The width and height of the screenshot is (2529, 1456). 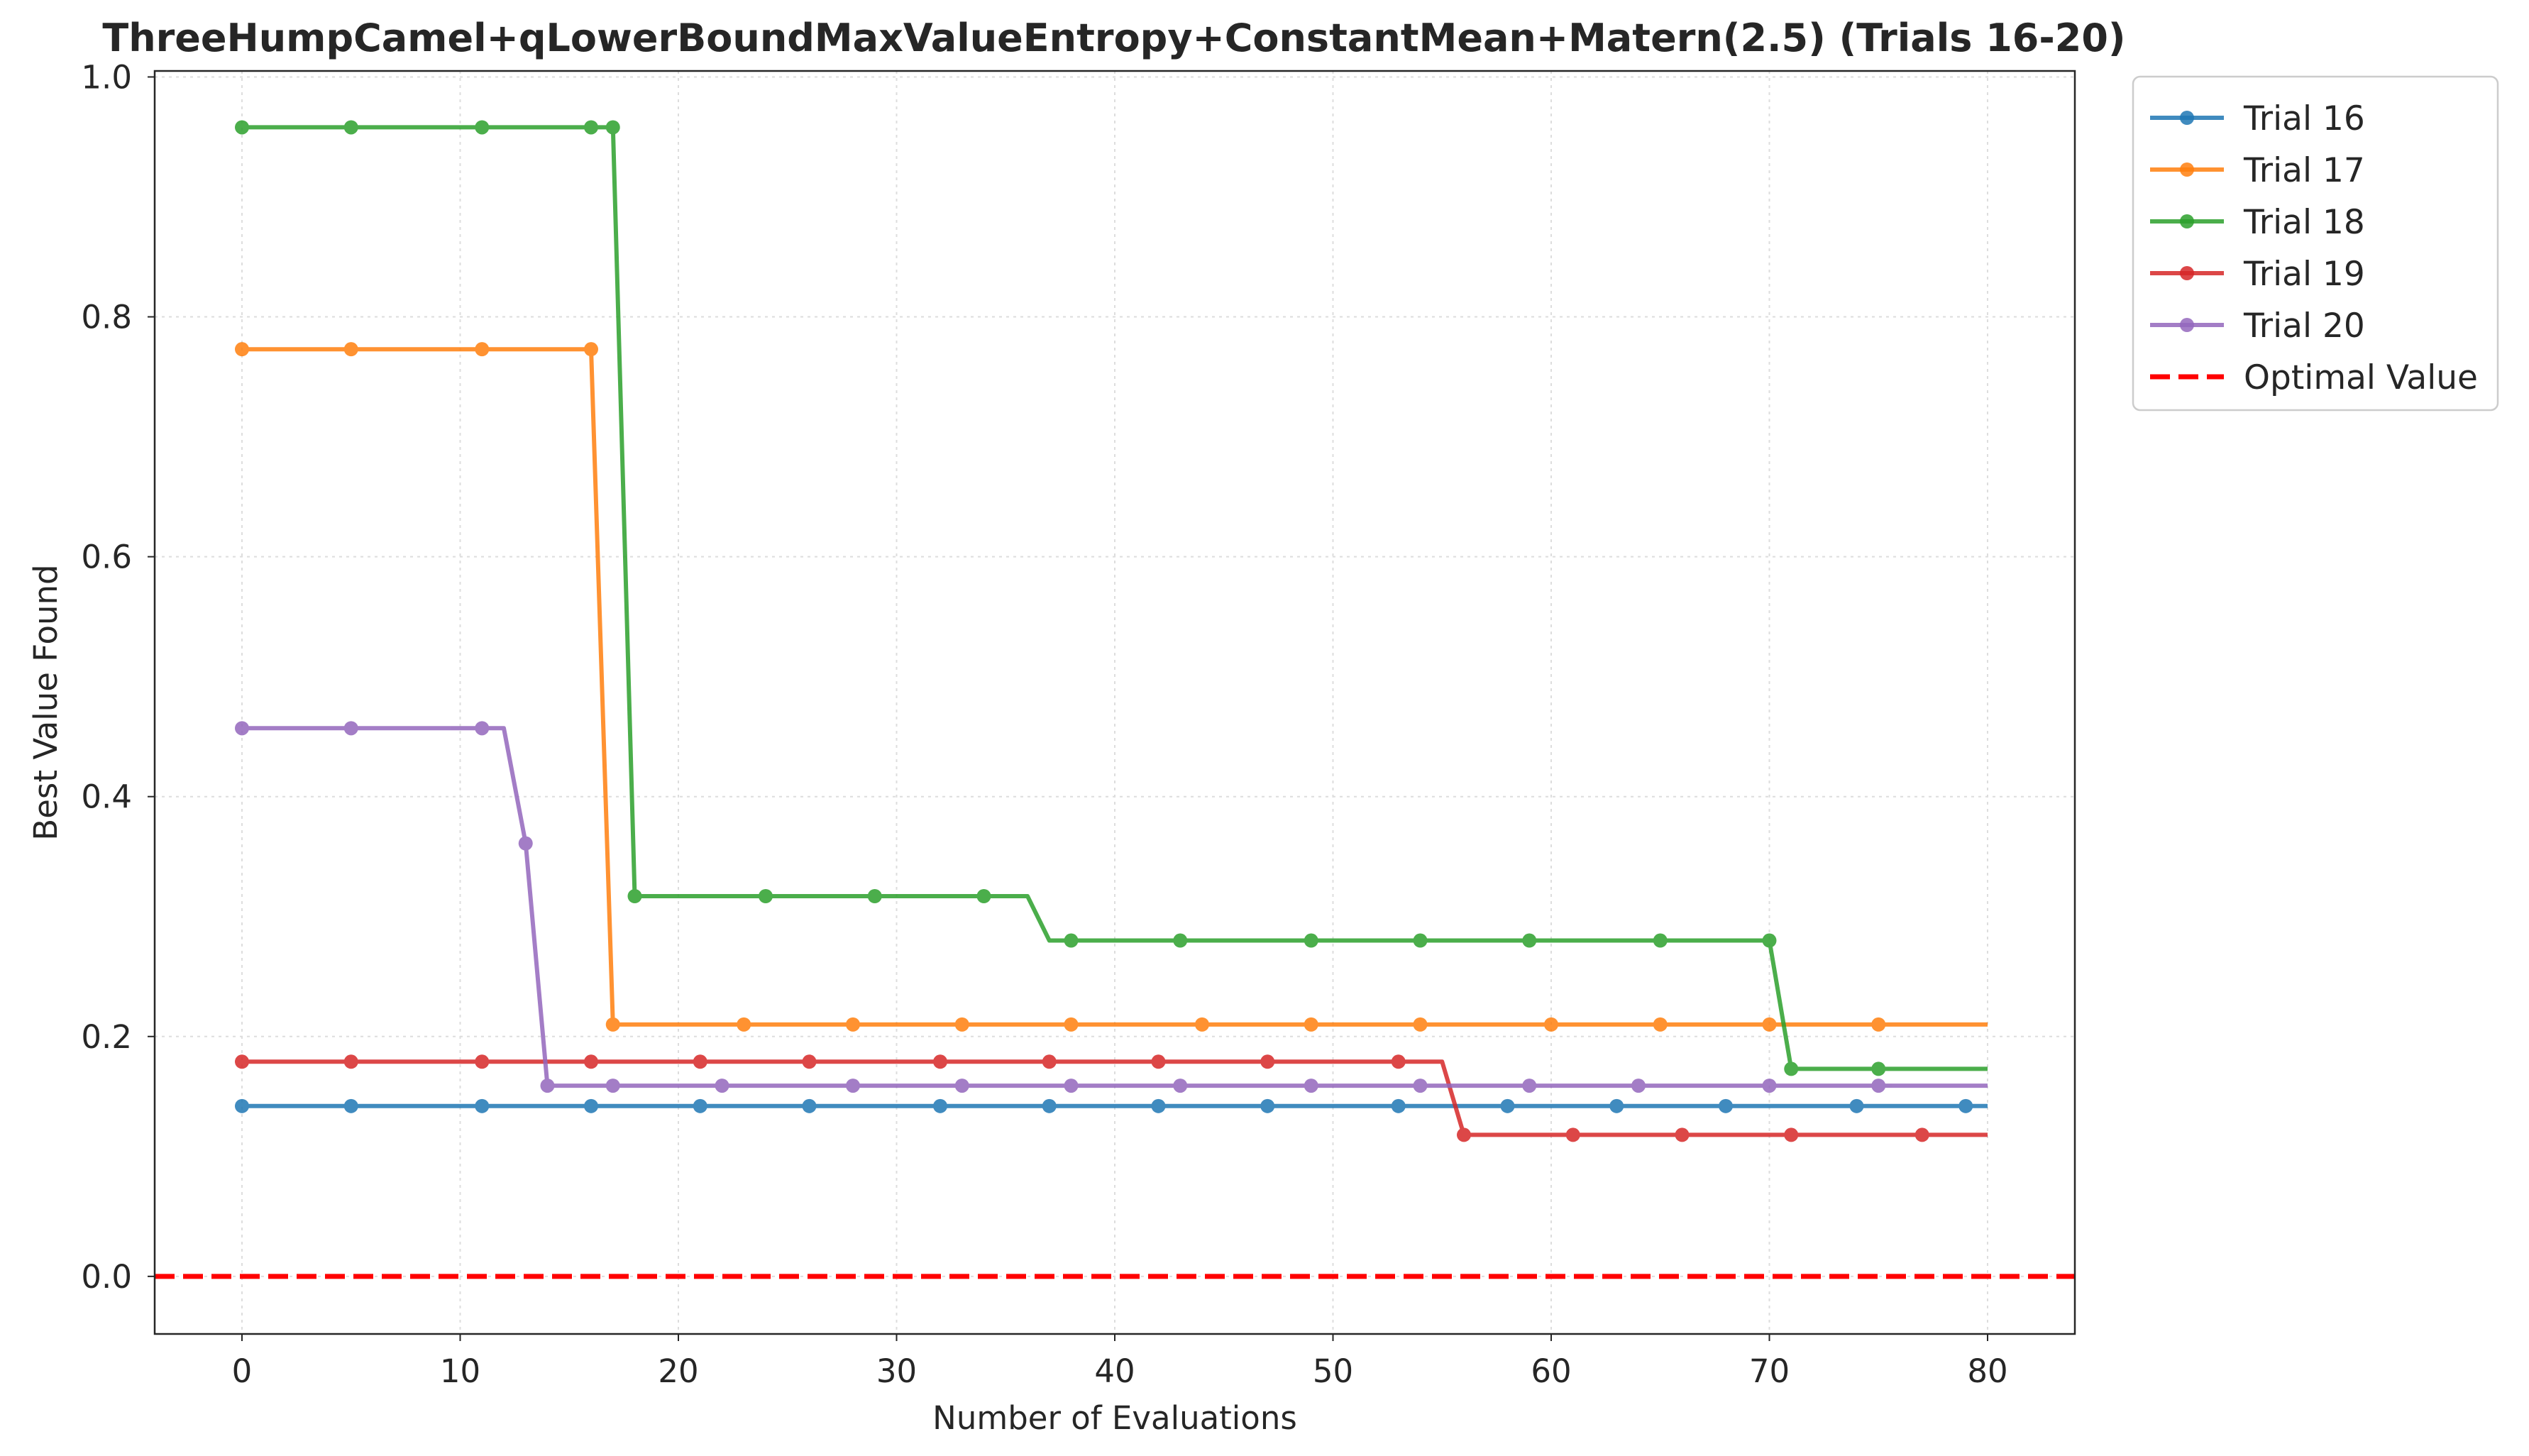 I want to click on x-tick-label: 30, so click(x=896, y=1371).